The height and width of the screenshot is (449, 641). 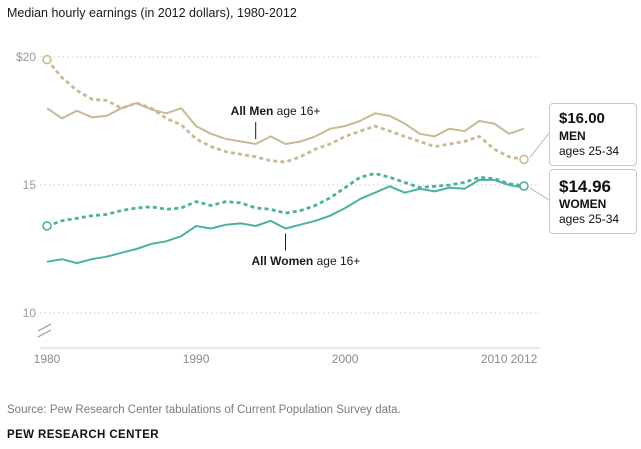 What do you see at coordinates (524, 359) in the screenshot?
I see `x-axis-tick-label: 2012` at bounding box center [524, 359].